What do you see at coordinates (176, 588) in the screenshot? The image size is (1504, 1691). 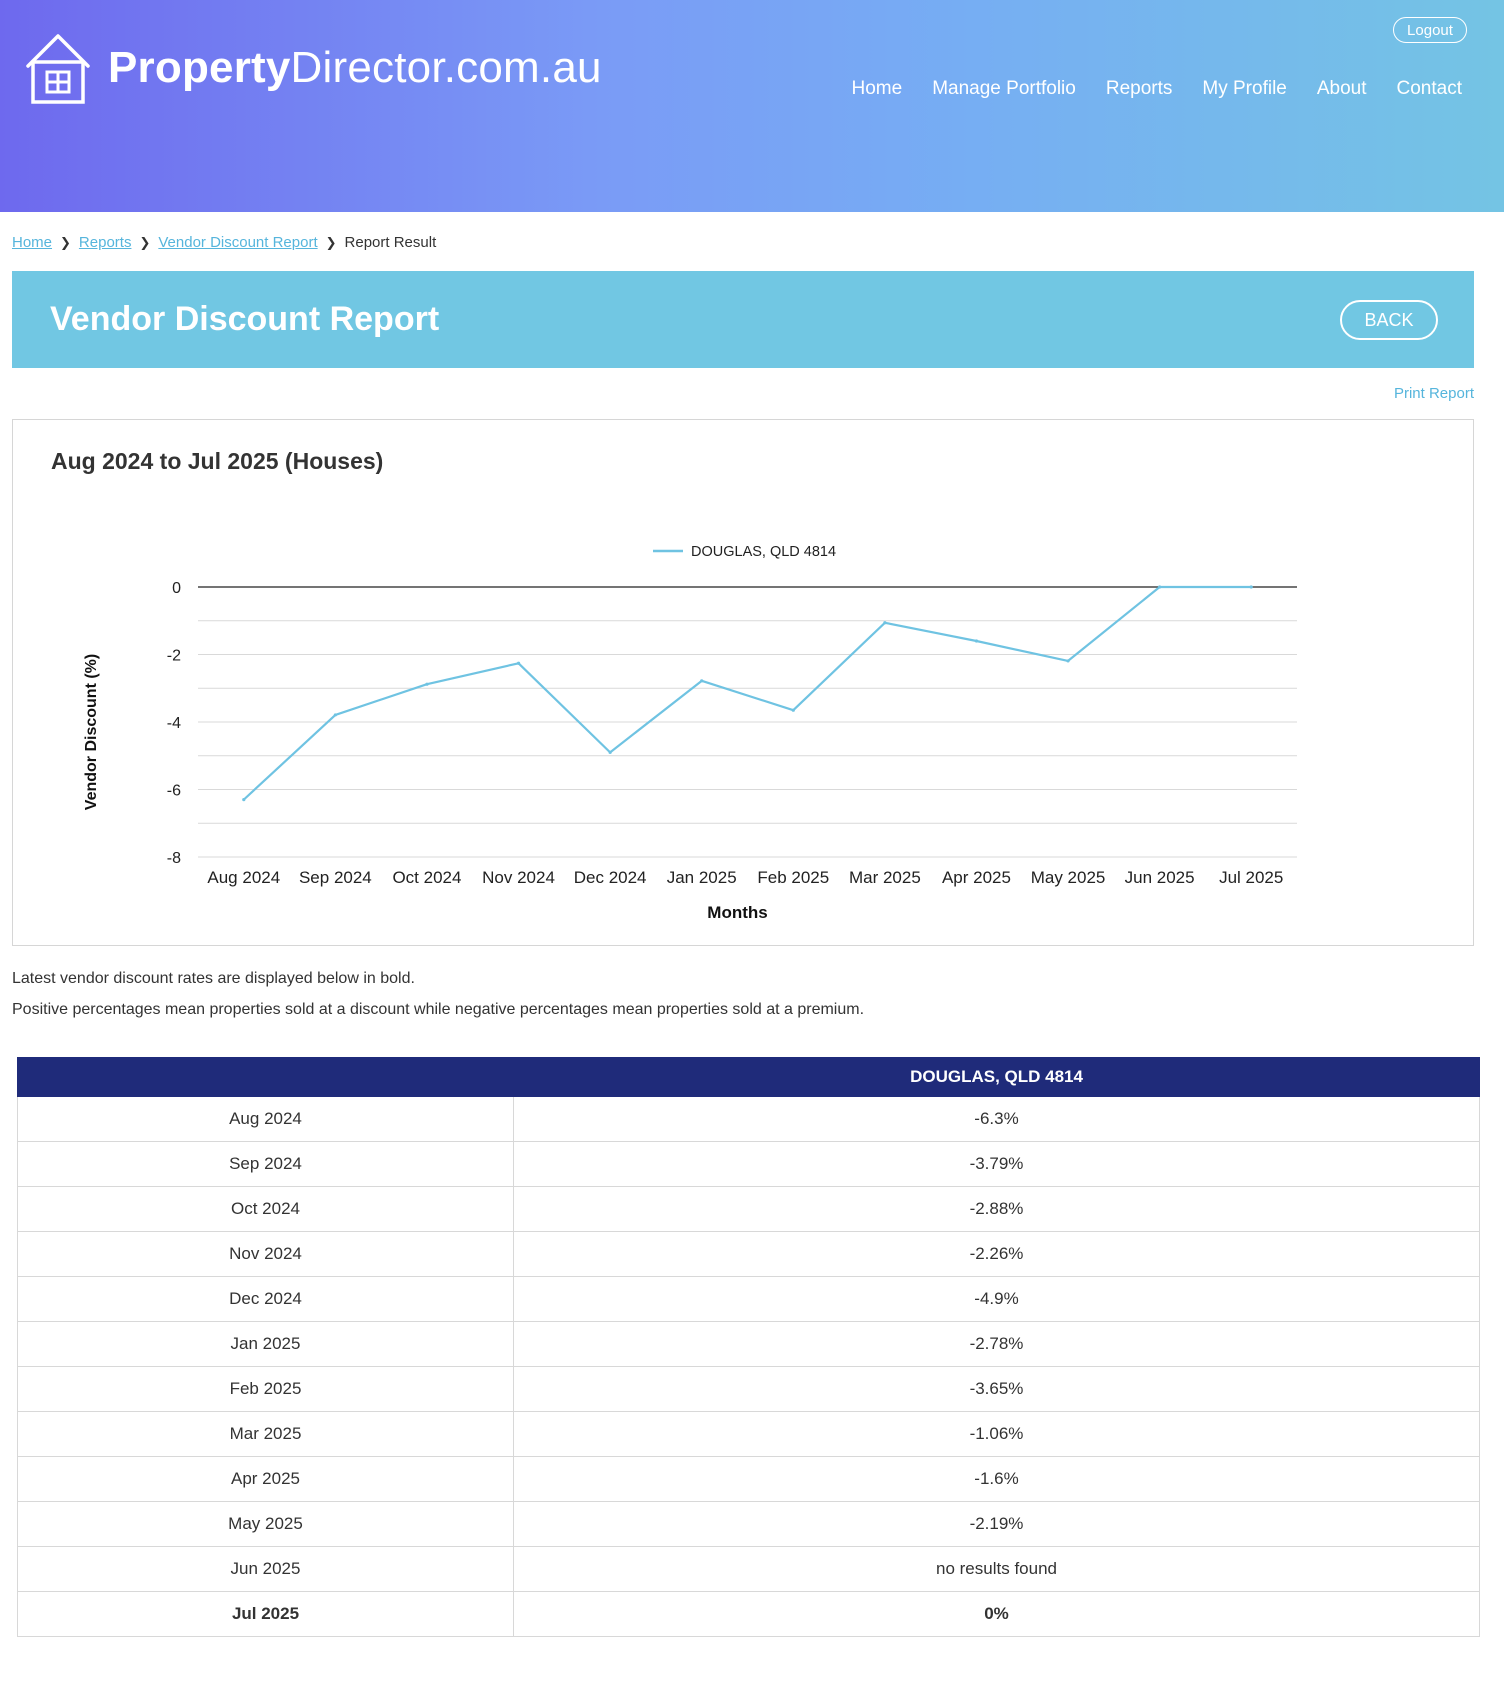 I see `y-tick-label: 0` at bounding box center [176, 588].